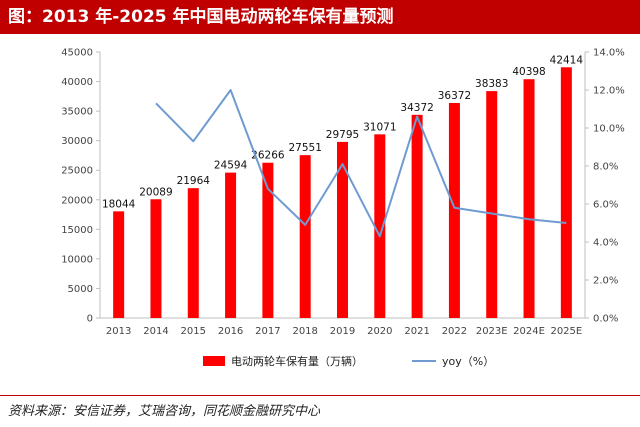 The height and width of the screenshot is (427, 640). What do you see at coordinates (230, 331) in the screenshot?
I see `x-axis-tick-label: 2016` at bounding box center [230, 331].